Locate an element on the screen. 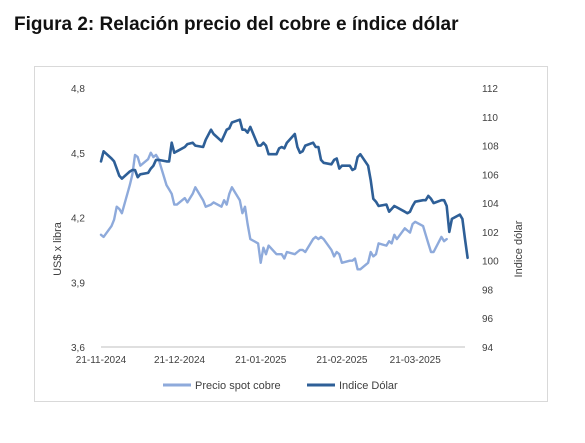  x-tick-label: 21-11-2024 is located at coordinates (101, 360).